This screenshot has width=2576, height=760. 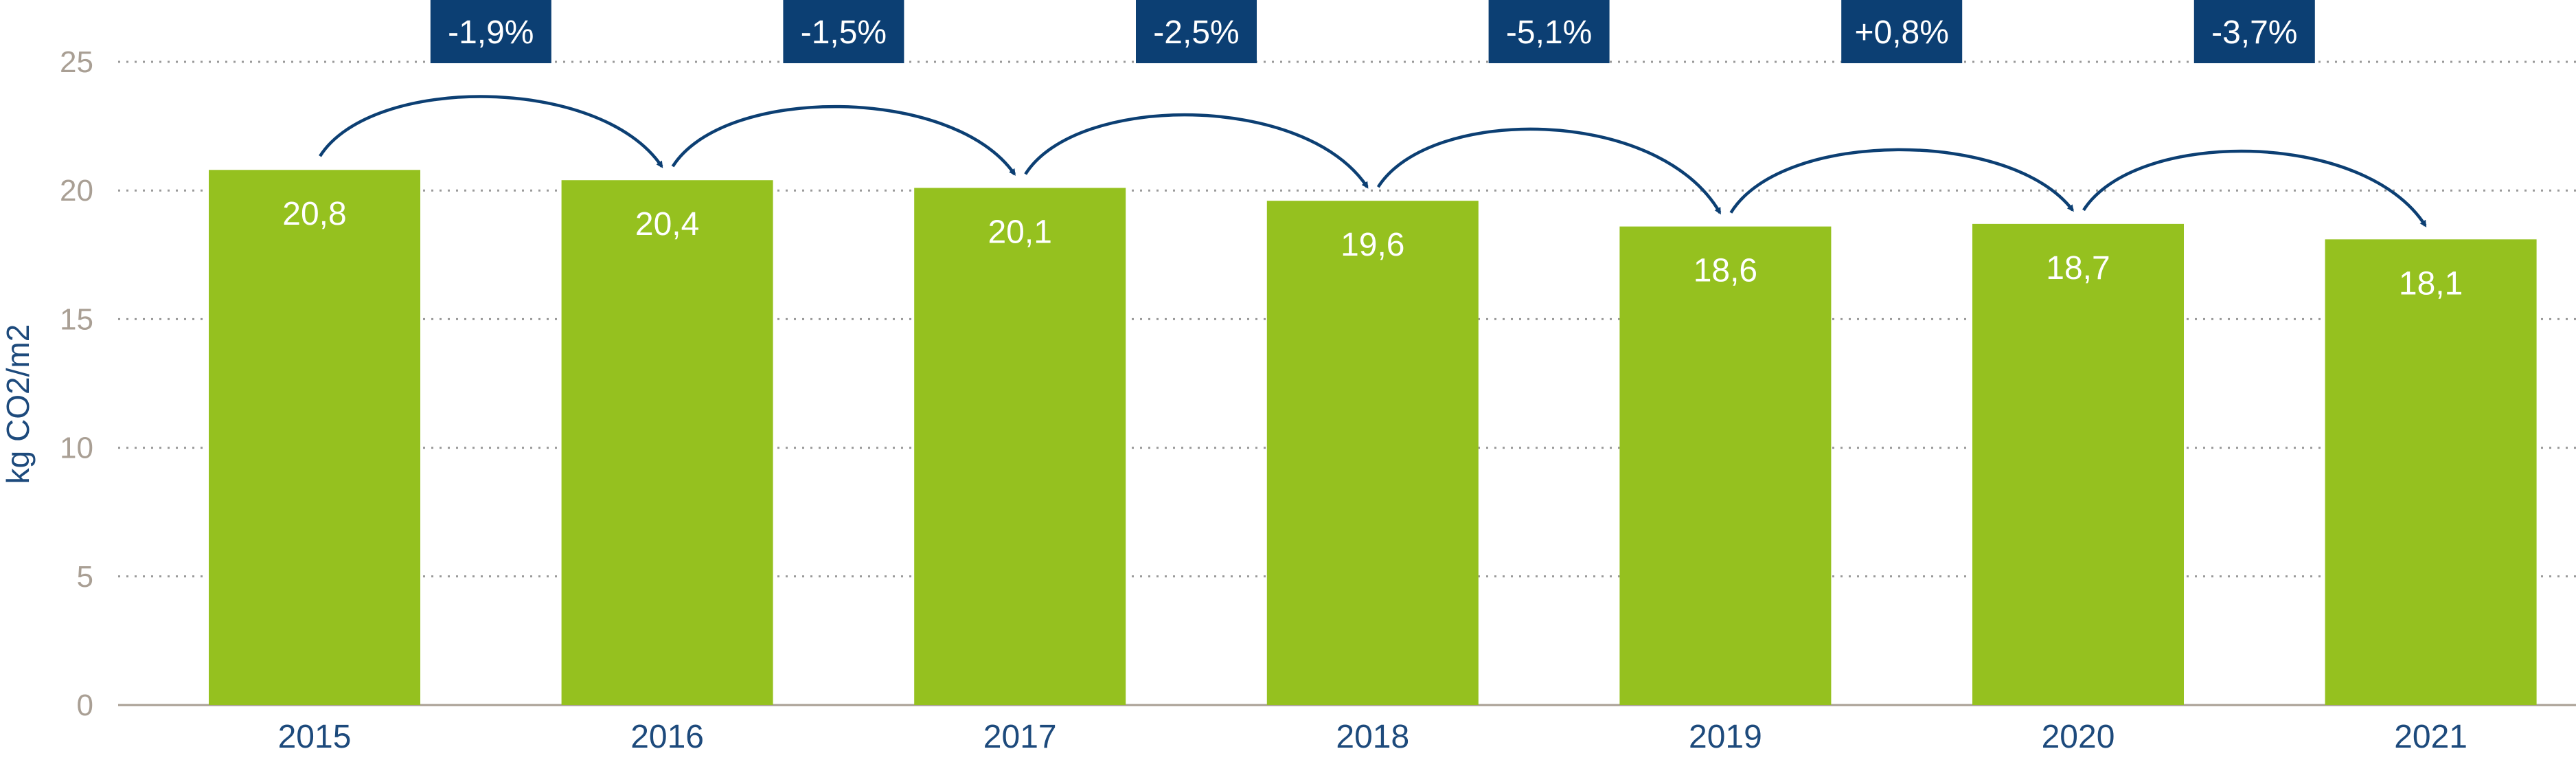 What do you see at coordinates (1019, 232) in the screenshot?
I see `bar-value-label: 20,1` at bounding box center [1019, 232].